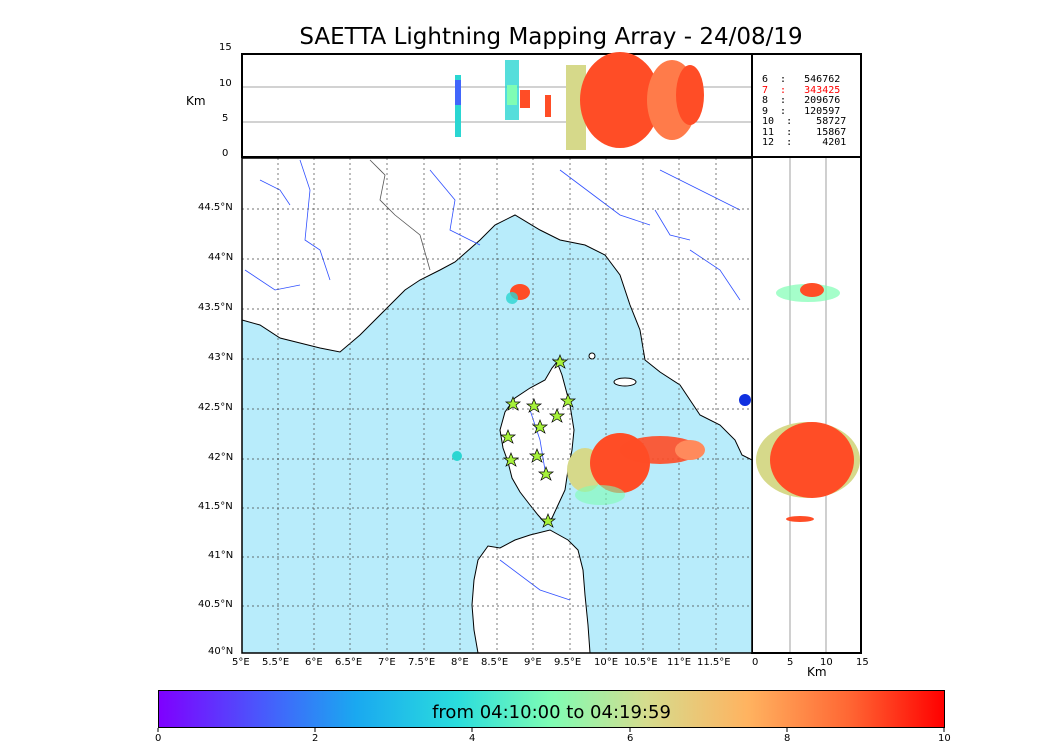  I want to click on count-row: 10 : 58727, so click(804, 121).